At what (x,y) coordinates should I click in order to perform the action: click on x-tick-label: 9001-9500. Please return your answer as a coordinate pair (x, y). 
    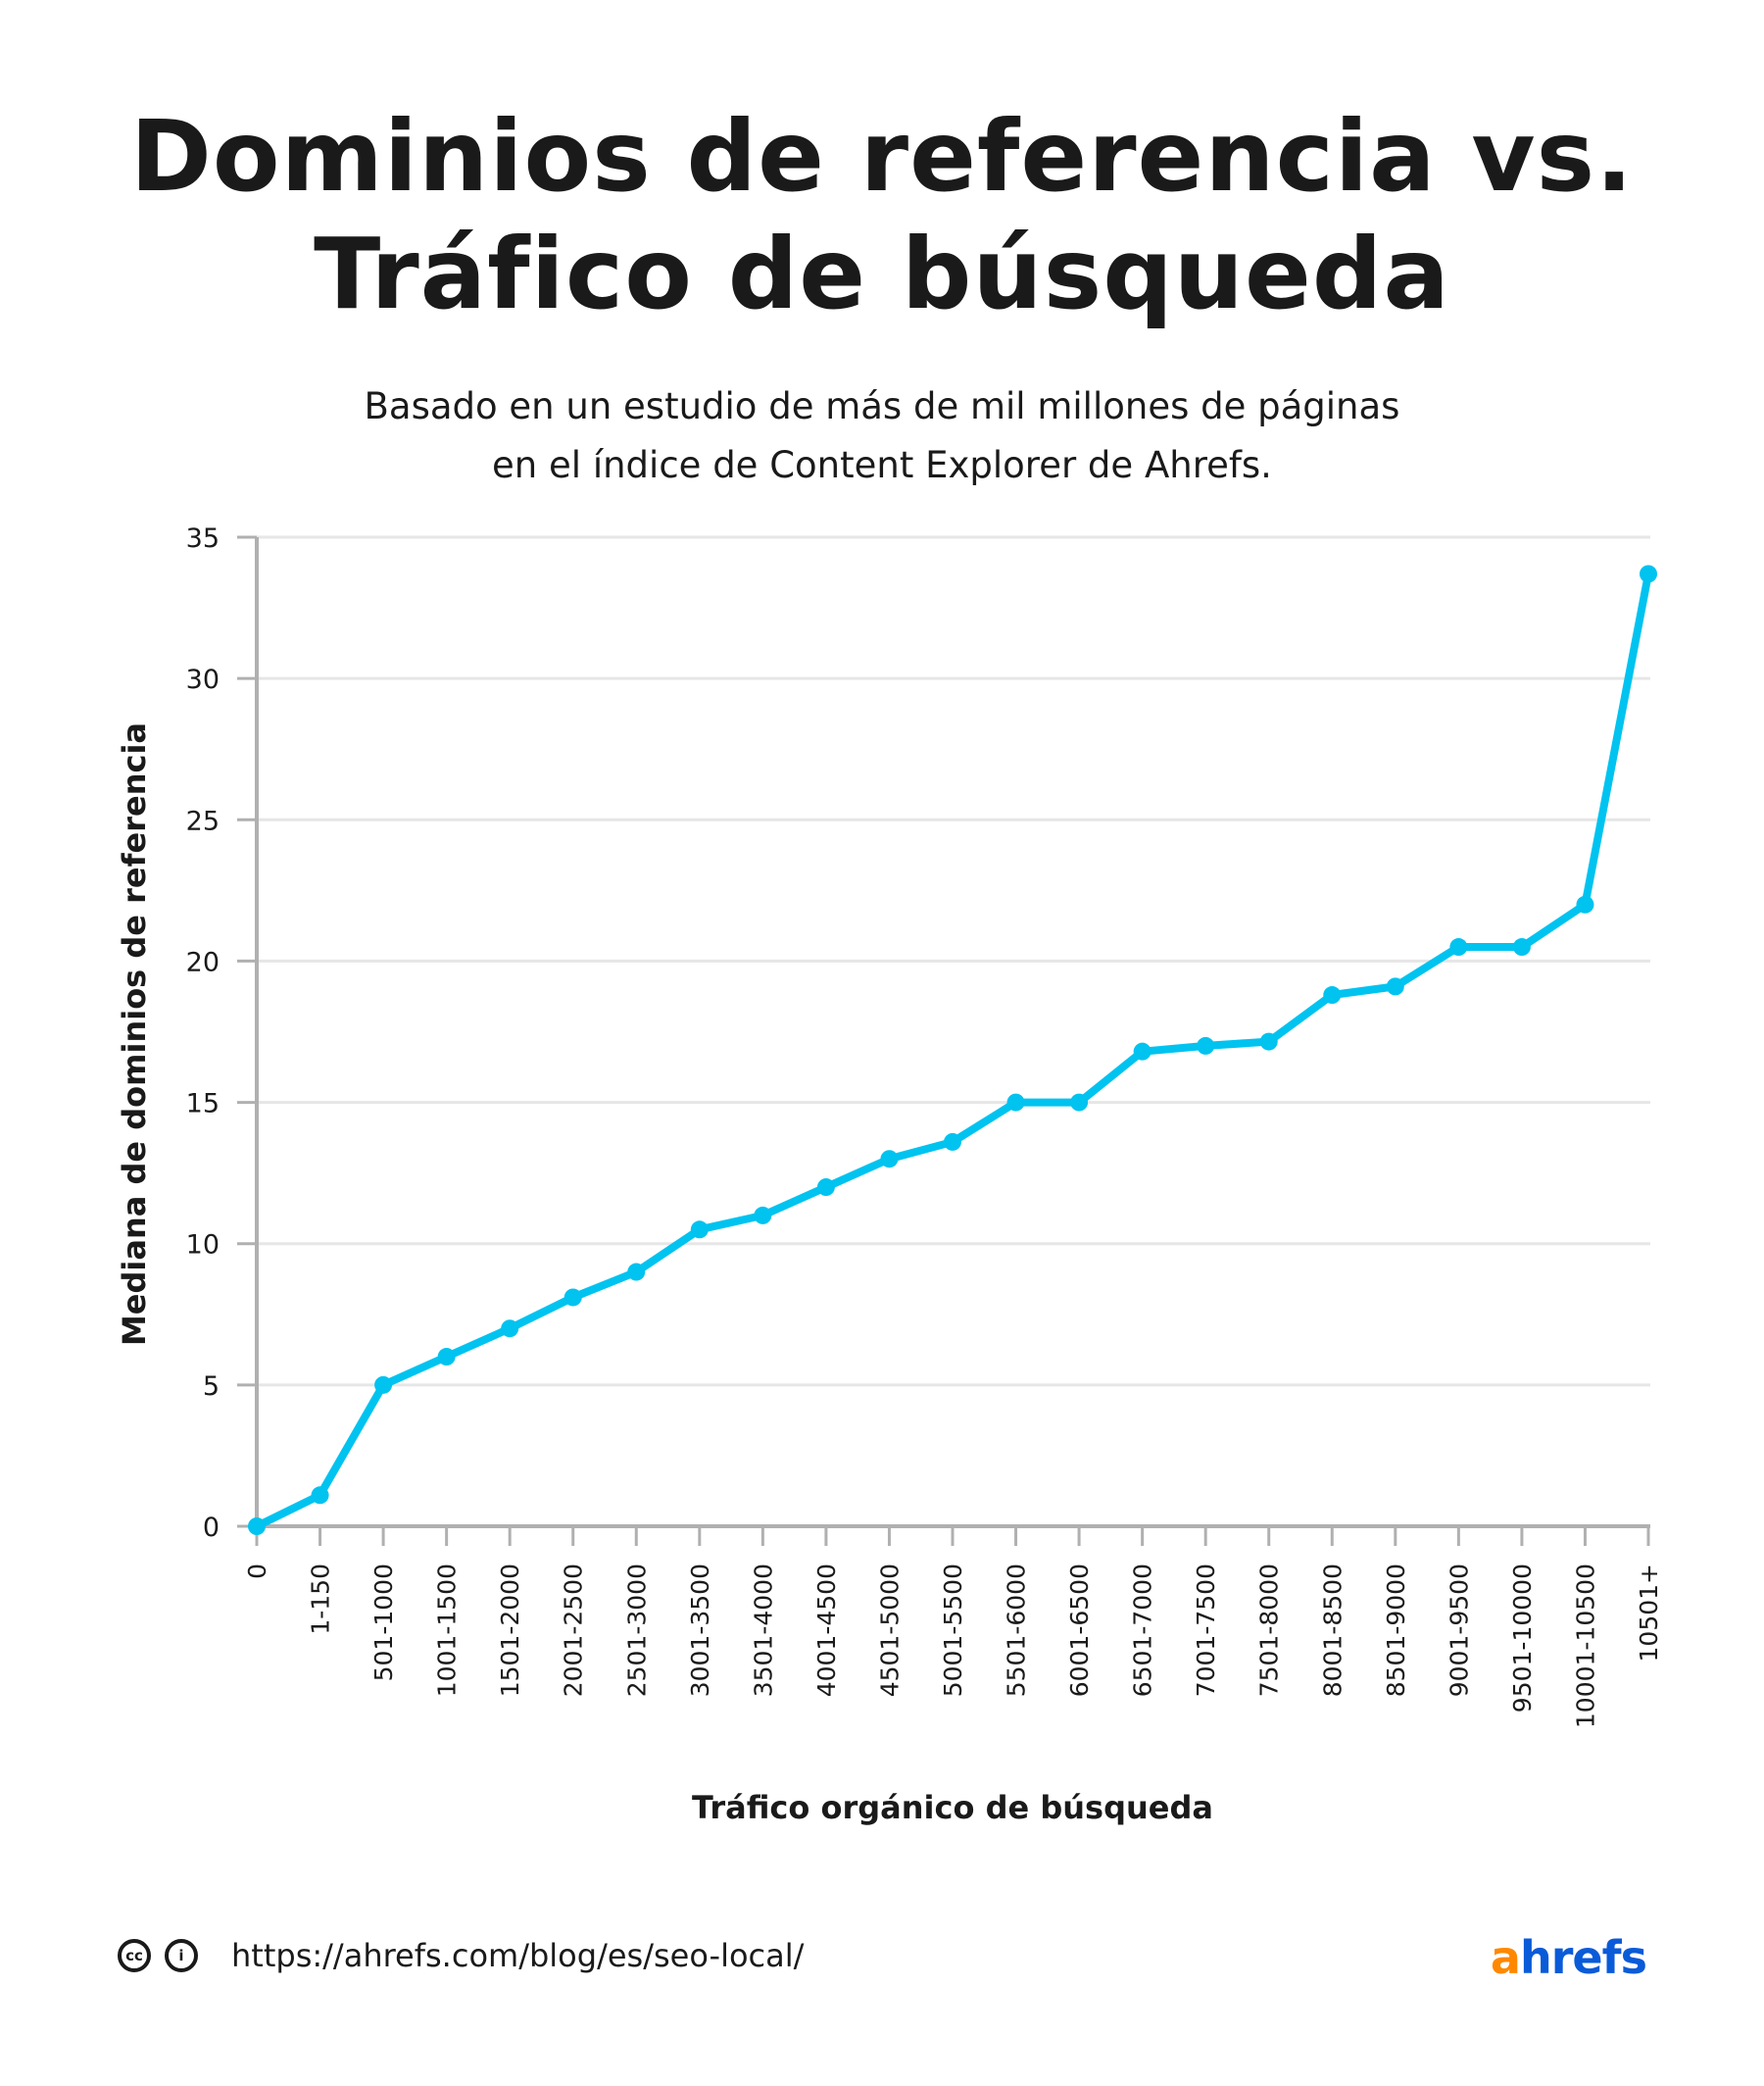
    Looking at the image, I should click on (1459, 1631).